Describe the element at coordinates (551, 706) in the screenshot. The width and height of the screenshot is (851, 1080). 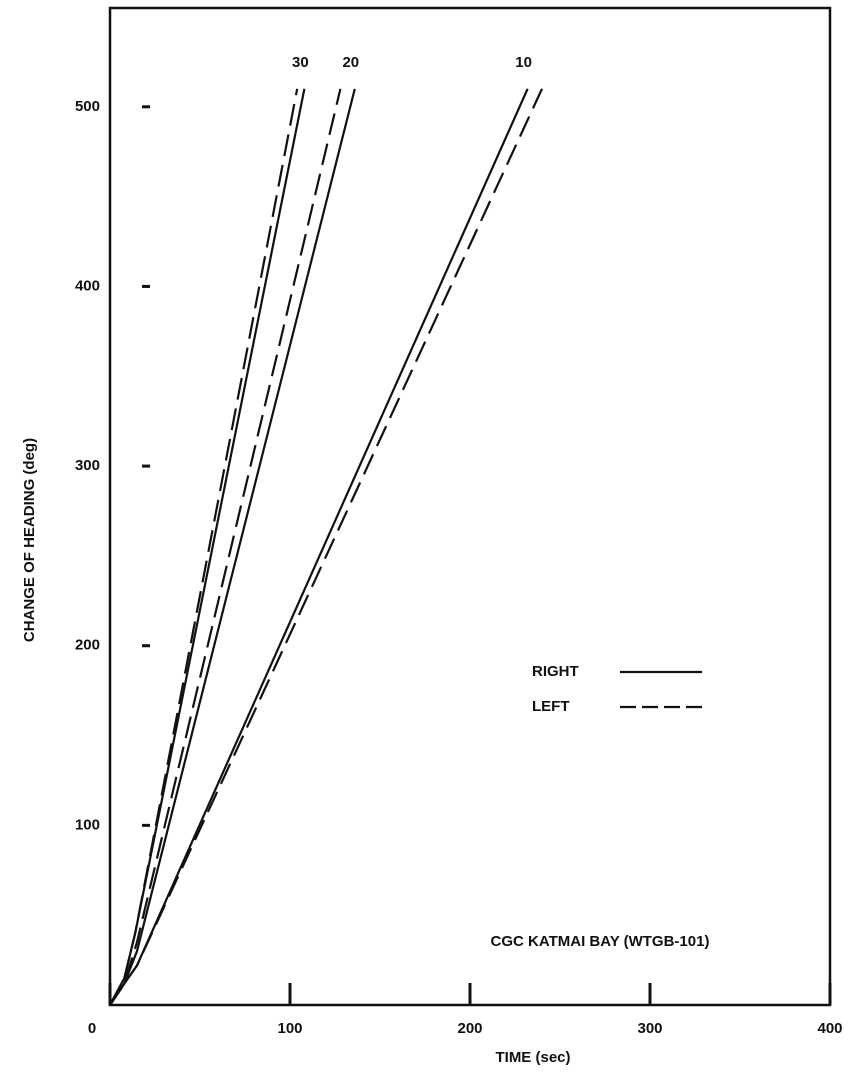
I see `legend-label: LEFT` at that location.